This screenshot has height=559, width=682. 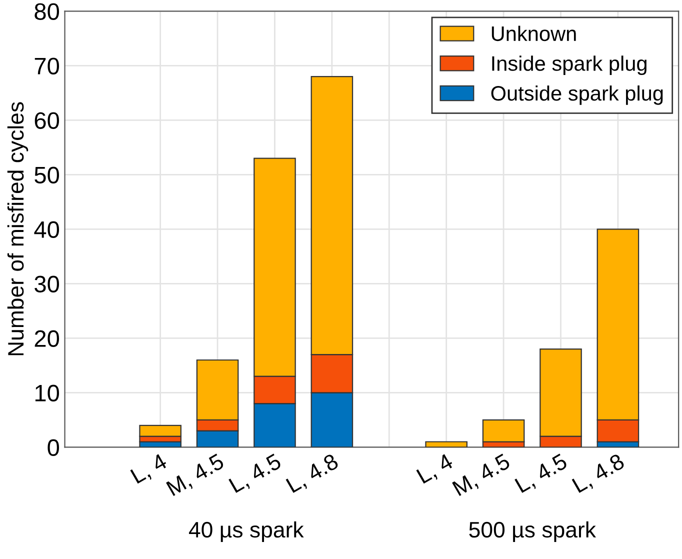 I want to click on legend-label: Unknown, so click(x=534, y=34).